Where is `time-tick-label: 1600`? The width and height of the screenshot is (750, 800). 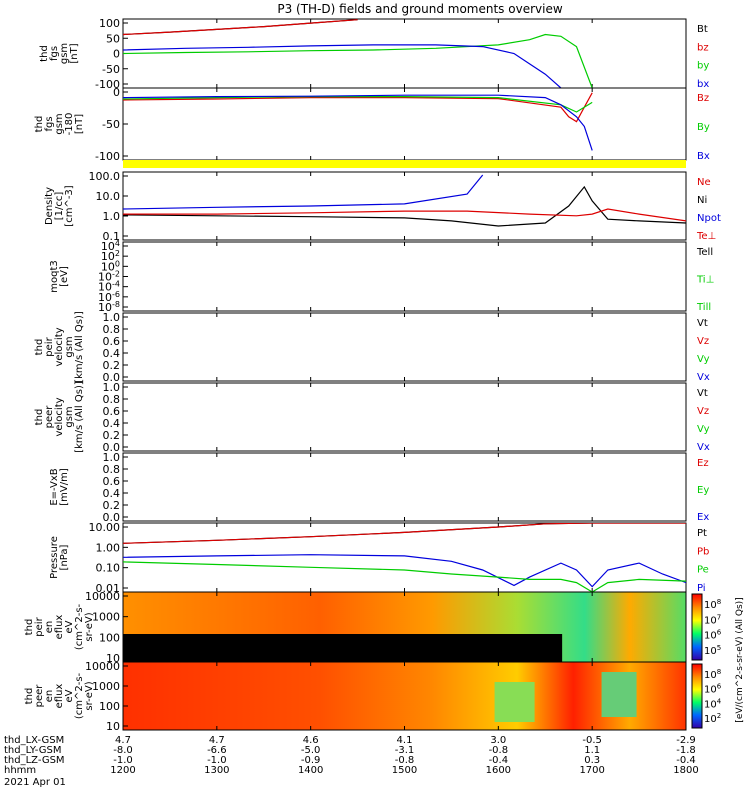
time-tick-label: 1600 is located at coordinates (498, 770).